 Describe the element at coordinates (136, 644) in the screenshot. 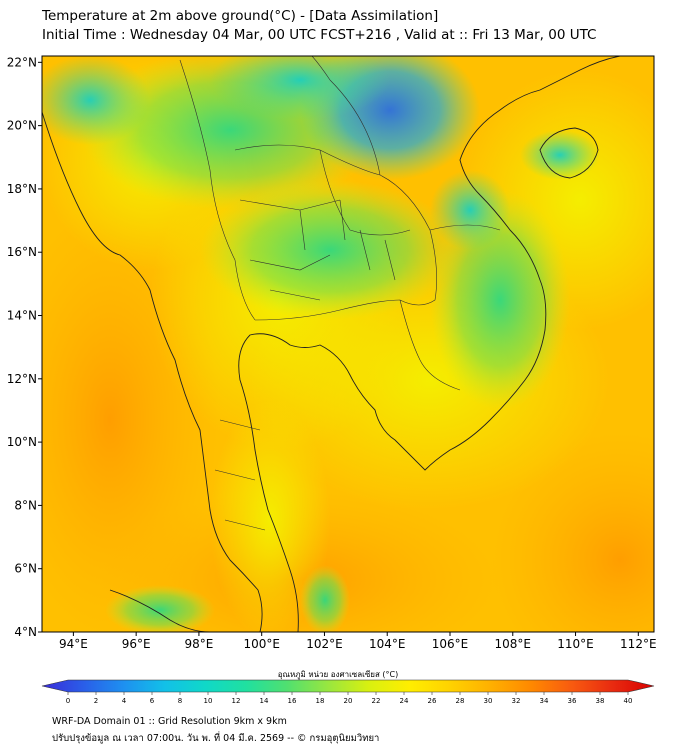

I see `lon-tick-label: 96°E` at that location.